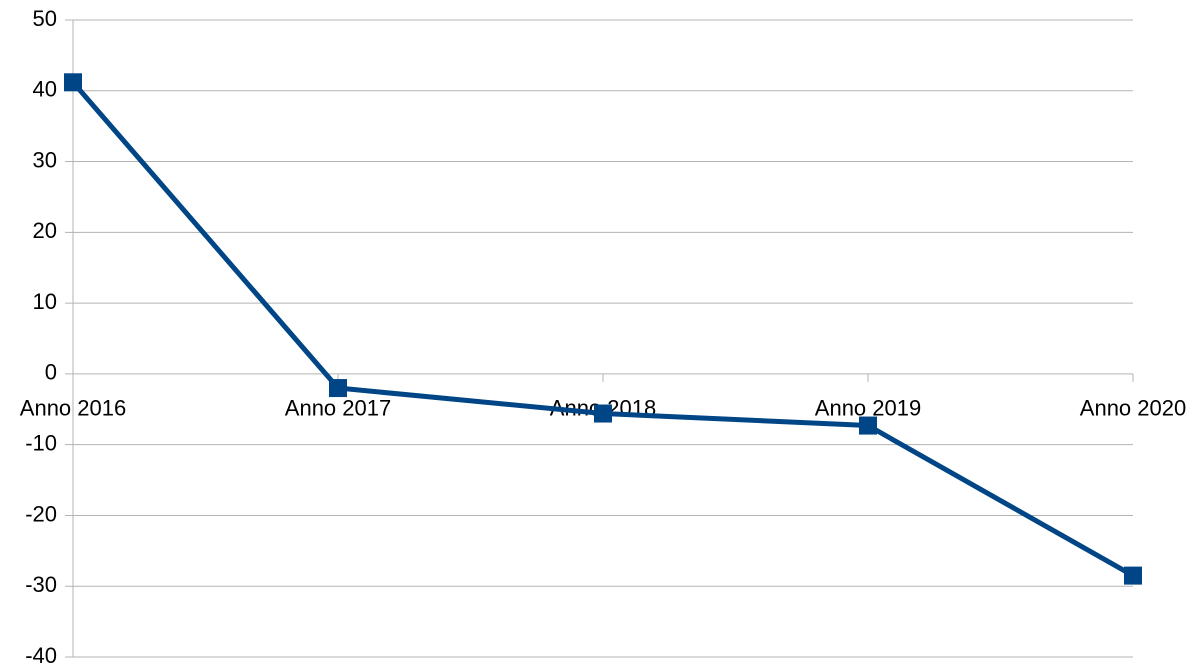 The height and width of the screenshot is (671, 1194). What do you see at coordinates (1133, 408) in the screenshot?
I see `x-tick-label: Anno 2020` at bounding box center [1133, 408].